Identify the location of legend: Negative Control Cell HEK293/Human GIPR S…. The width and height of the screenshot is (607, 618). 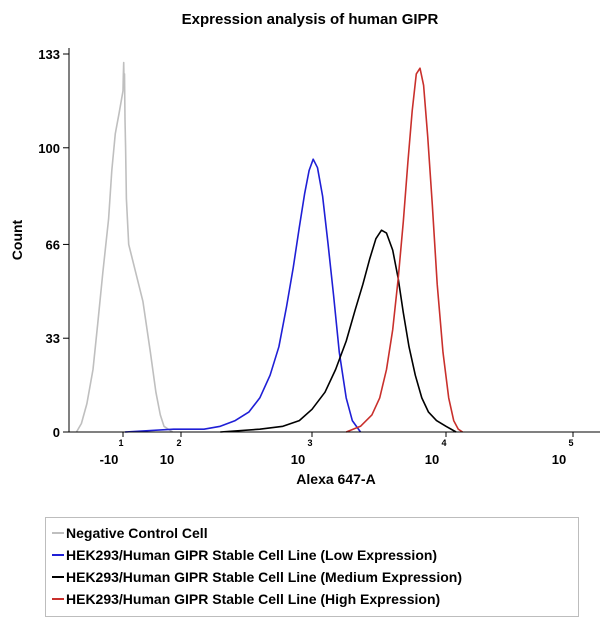
(312, 567).